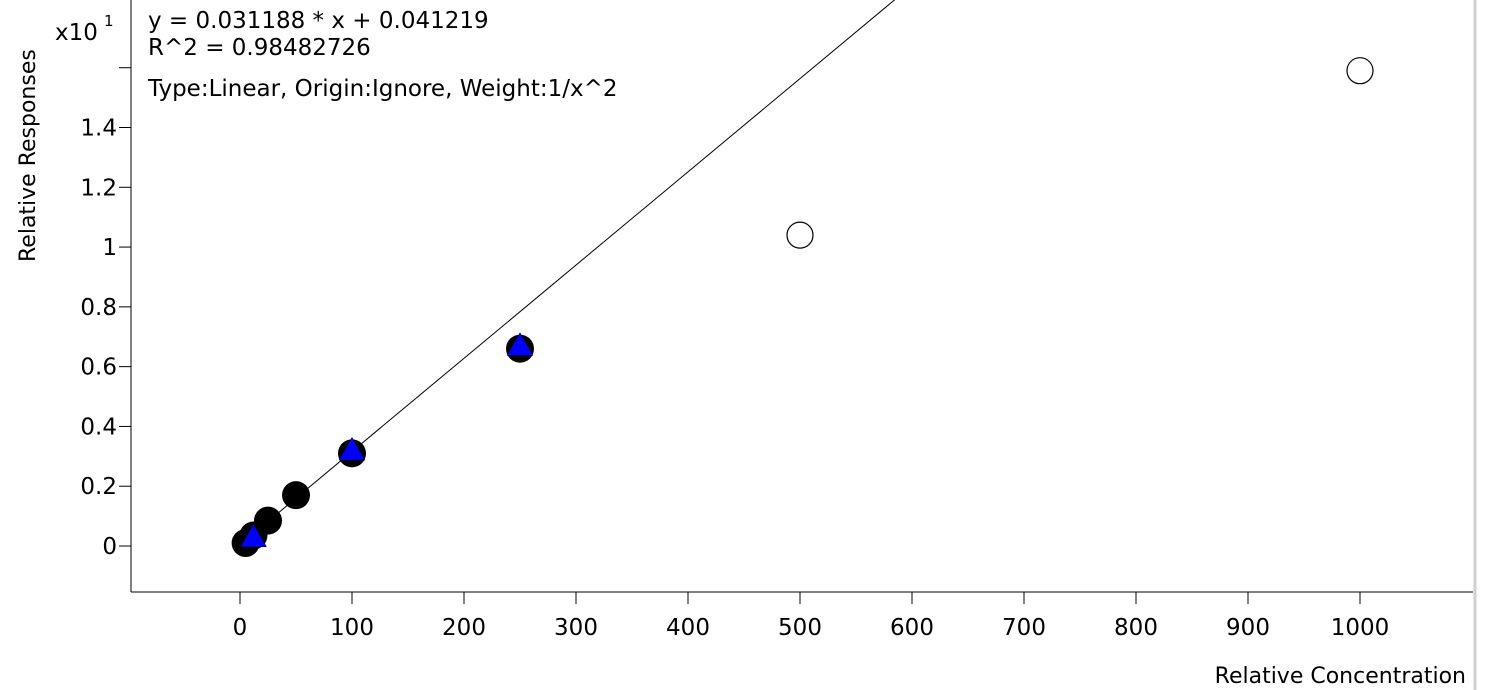 This screenshot has width=1485, height=690. Describe the element at coordinates (98, 129) in the screenshot. I see `y-tick-label: 1.4` at that location.